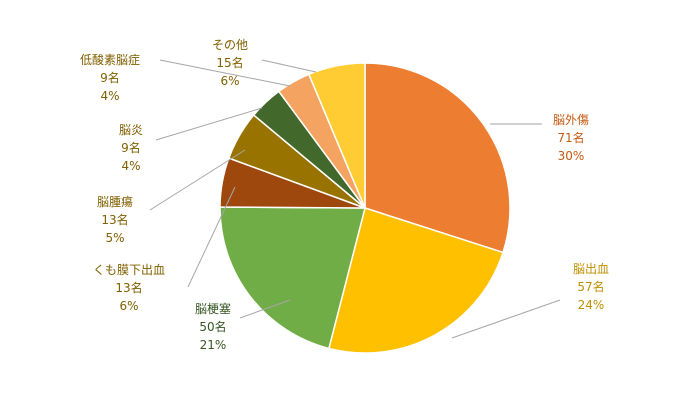  Describe the element at coordinates (230, 45) in the screenshot. I see `slice-label-name: その他` at that location.